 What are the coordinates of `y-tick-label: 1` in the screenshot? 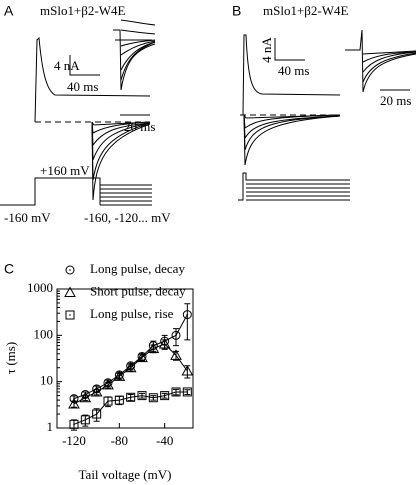 It's located at (50, 426).